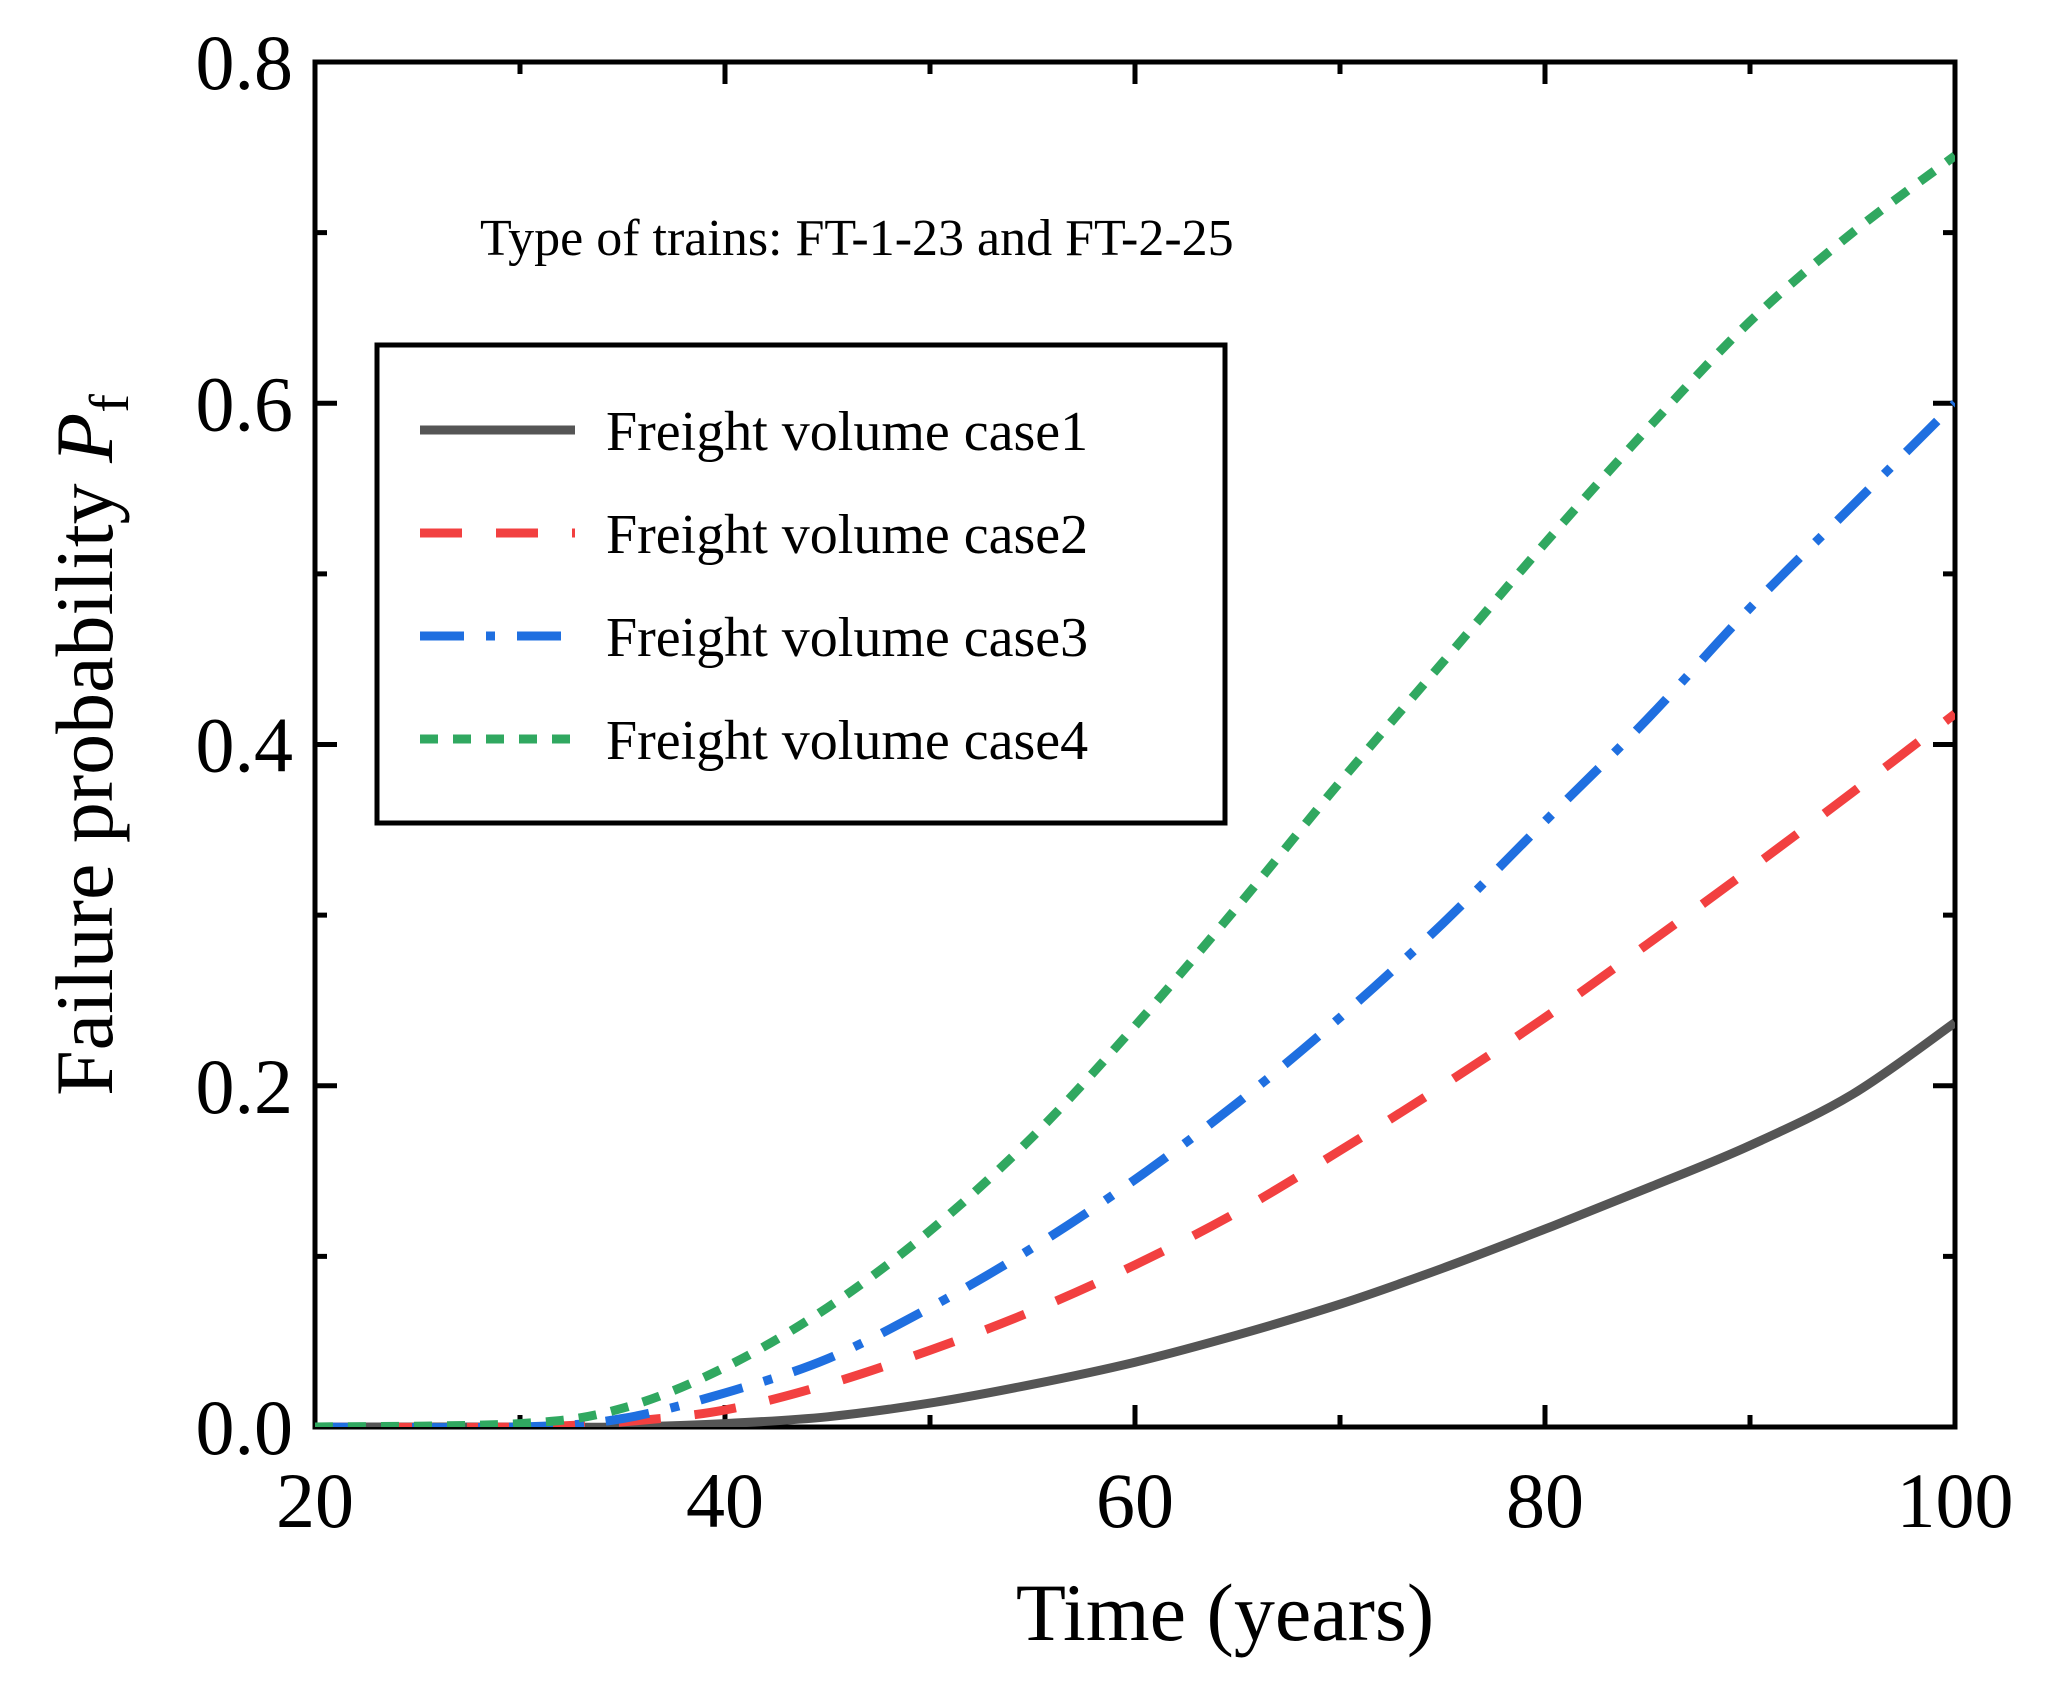  I want to click on y-axis-title: Failure probability Pf, so click(90, 745).